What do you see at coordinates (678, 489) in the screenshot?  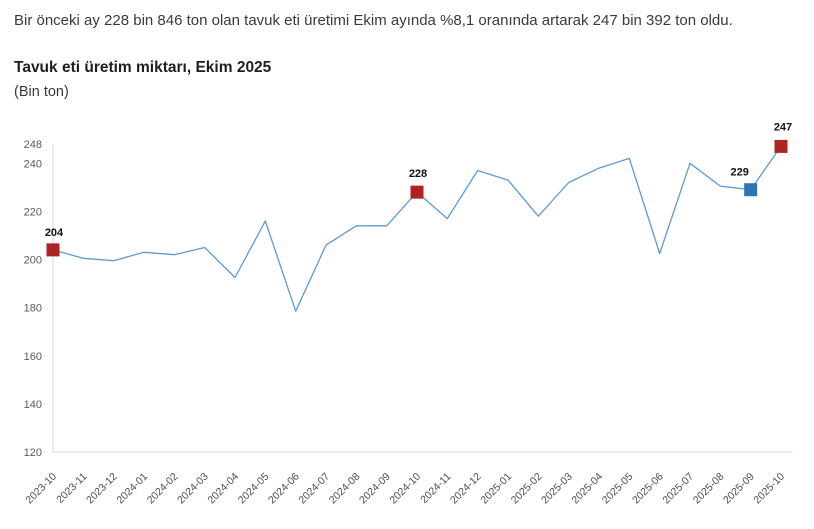 I see `x-tick-label: 2025-07` at bounding box center [678, 489].